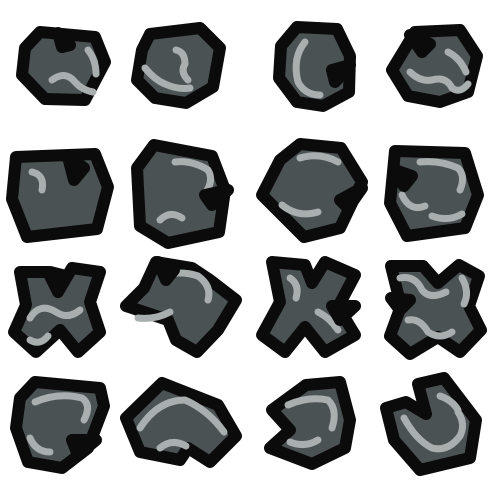  Describe the element at coordinates (434, 66) in the screenshot. I see `rock-sprite-round-d` at that location.